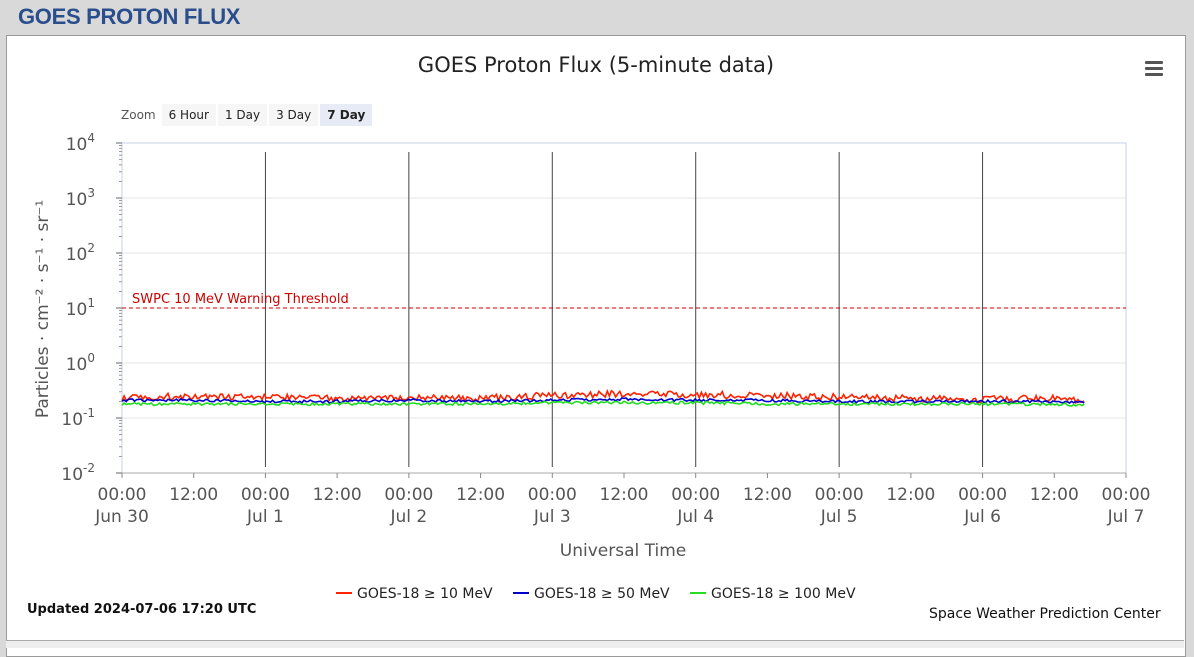 The height and width of the screenshot is (657, 1194). Describe the element at coordinates (91, 303) in the screenshot. I see `y-tick-exponent: 1` at that location.